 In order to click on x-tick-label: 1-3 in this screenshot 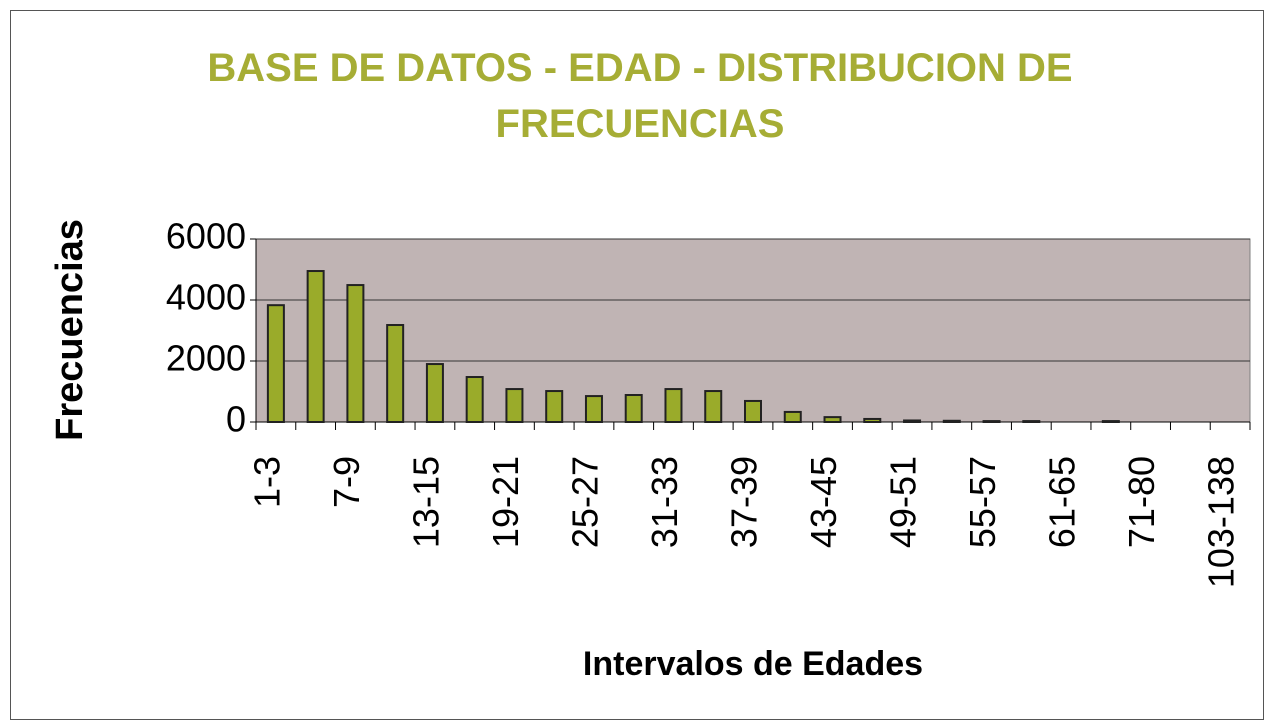, I will do `click(266, 482)`.